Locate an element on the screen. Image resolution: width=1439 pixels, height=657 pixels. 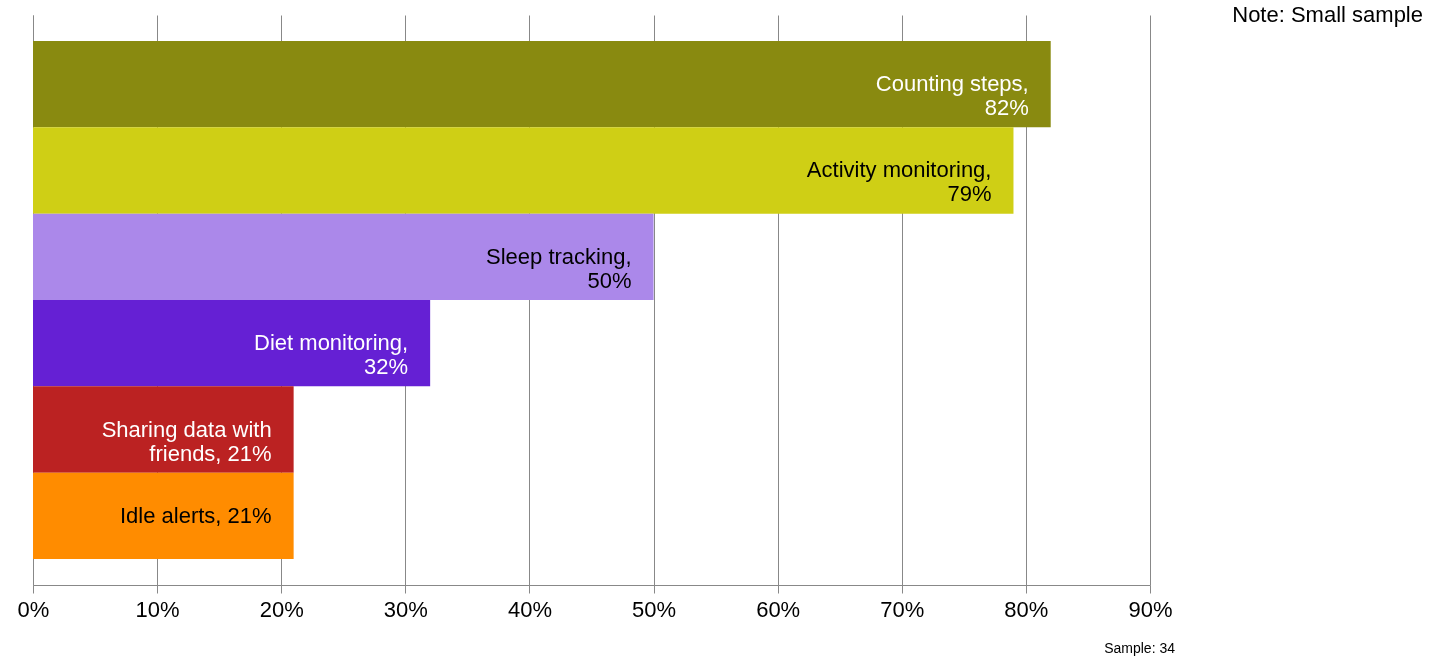
x-tick-label: 10% is located at coordinates (157, 609).